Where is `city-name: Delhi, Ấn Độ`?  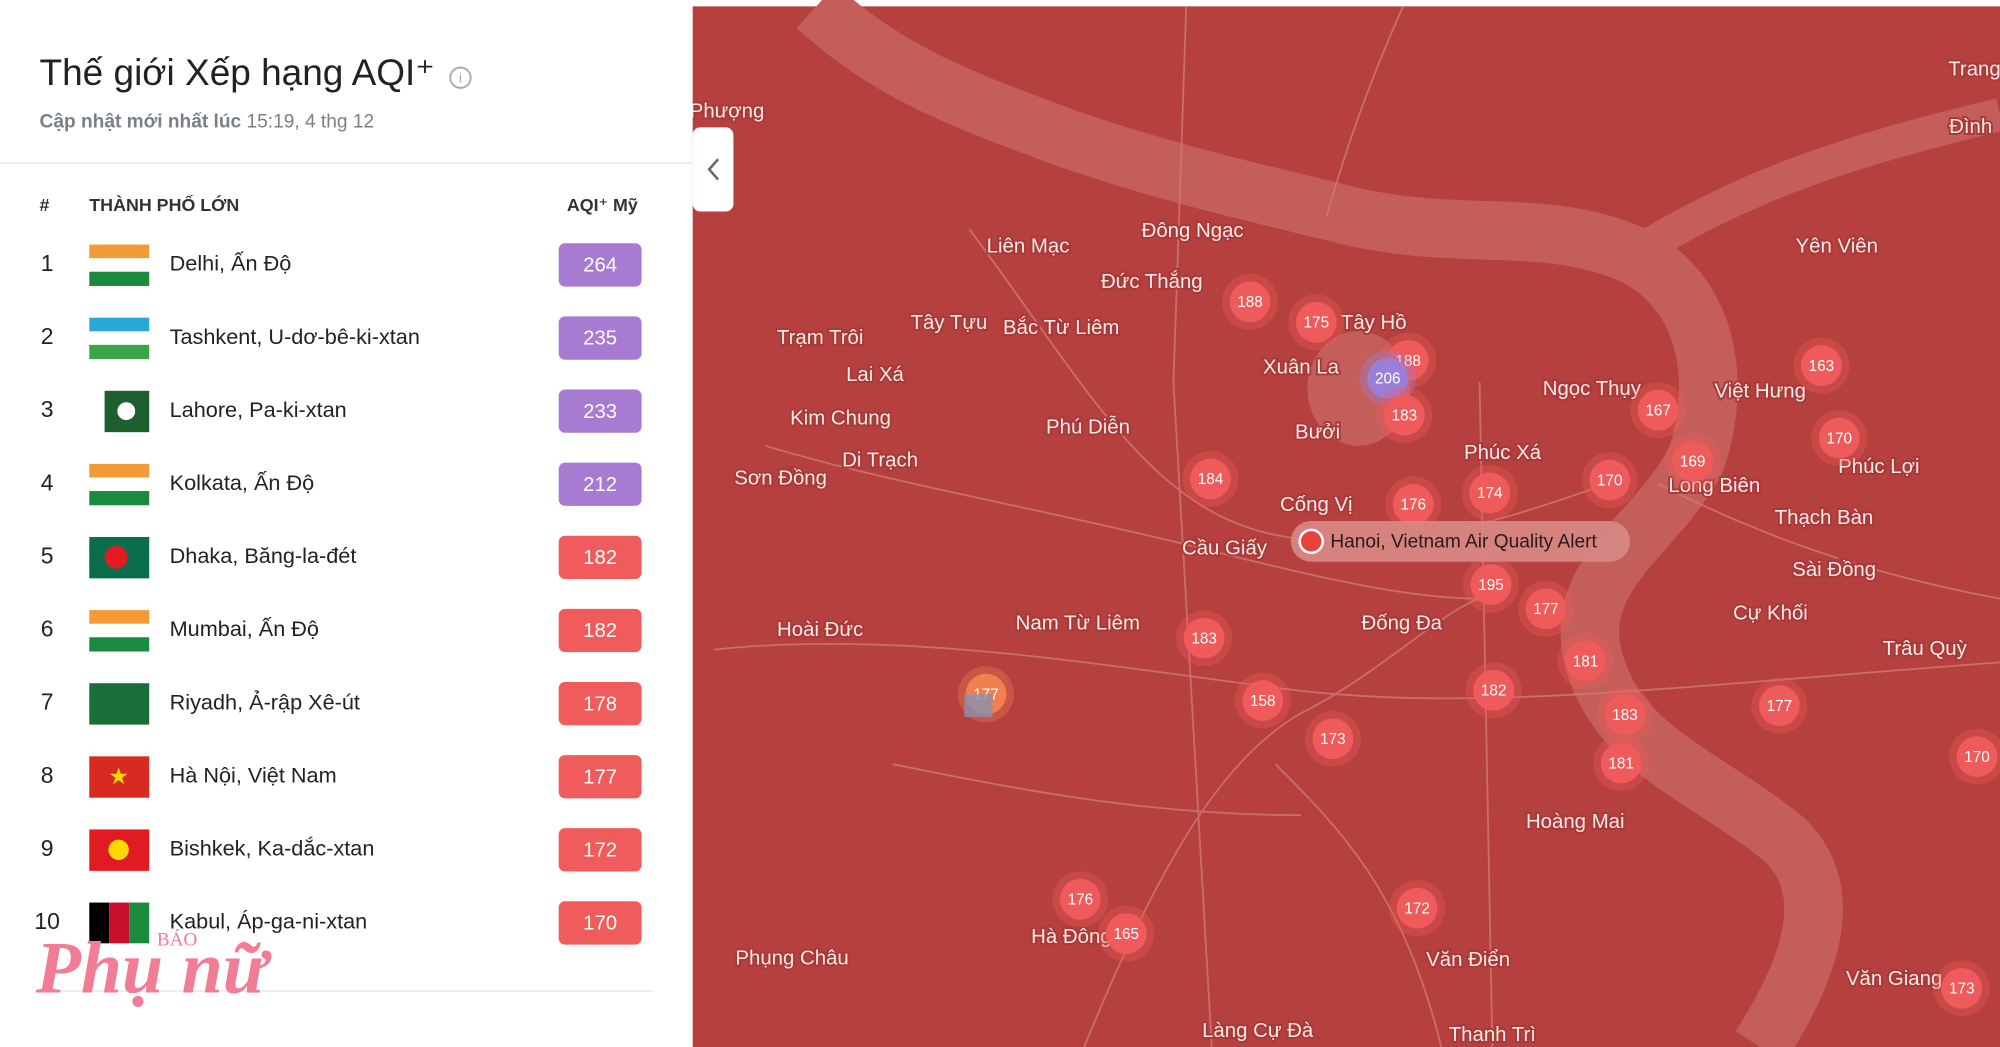
city-name: Delhi, Ấn Độ is located at coordinates (231, 263).